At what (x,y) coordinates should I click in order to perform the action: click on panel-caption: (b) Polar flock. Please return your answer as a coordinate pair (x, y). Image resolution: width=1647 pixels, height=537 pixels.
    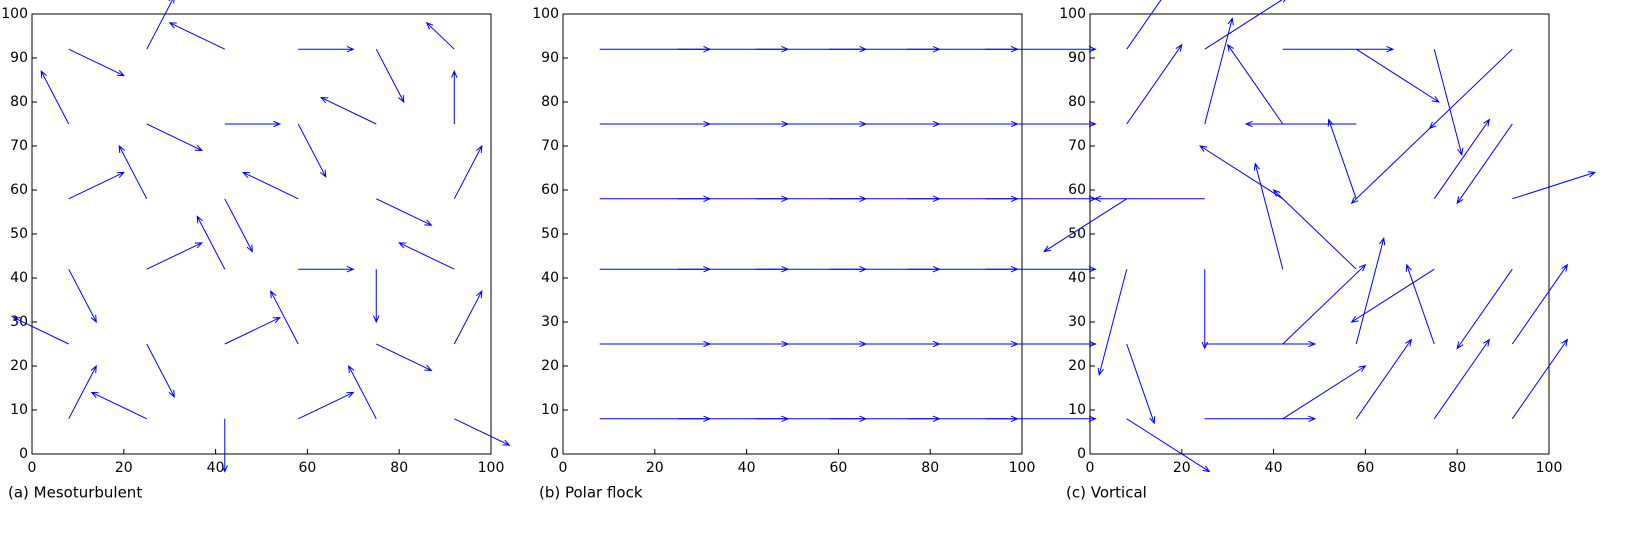
    Looking at the image, I should click on (591, 493).